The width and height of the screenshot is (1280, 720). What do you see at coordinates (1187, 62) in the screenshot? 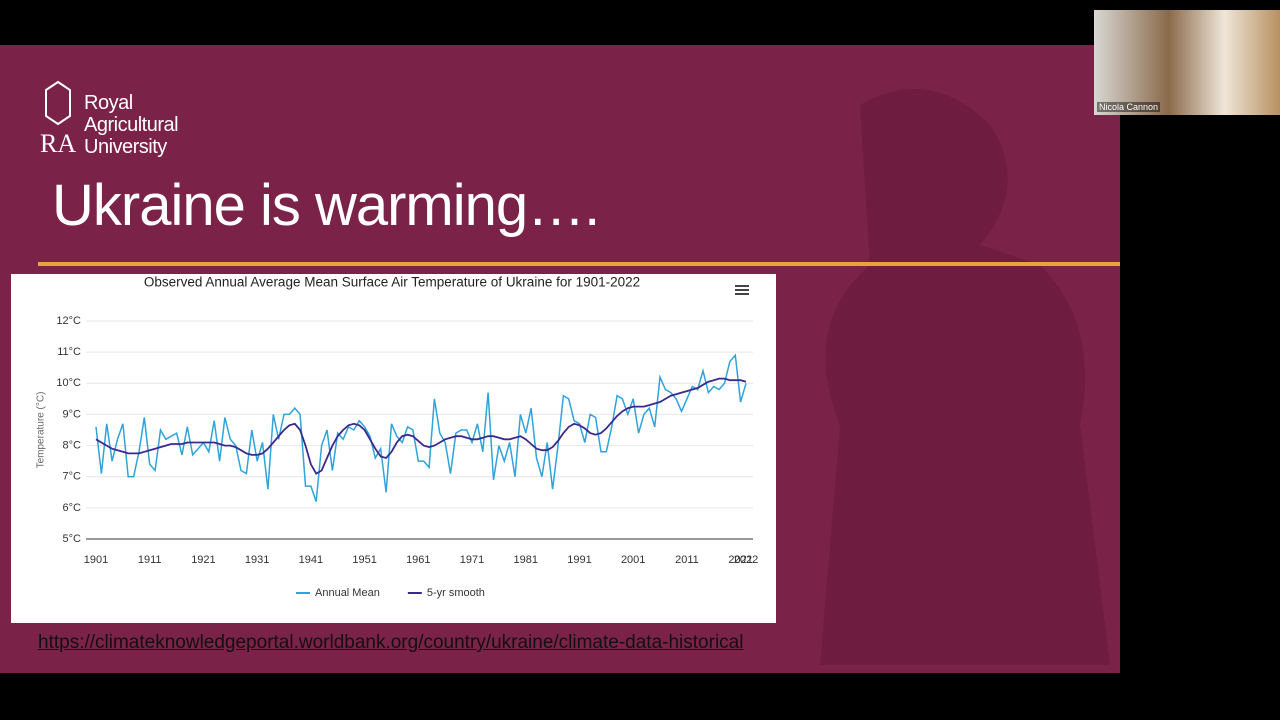
I see `webcam-thumbnail: Nicola Cannon` at bounding box center [1187, 62].